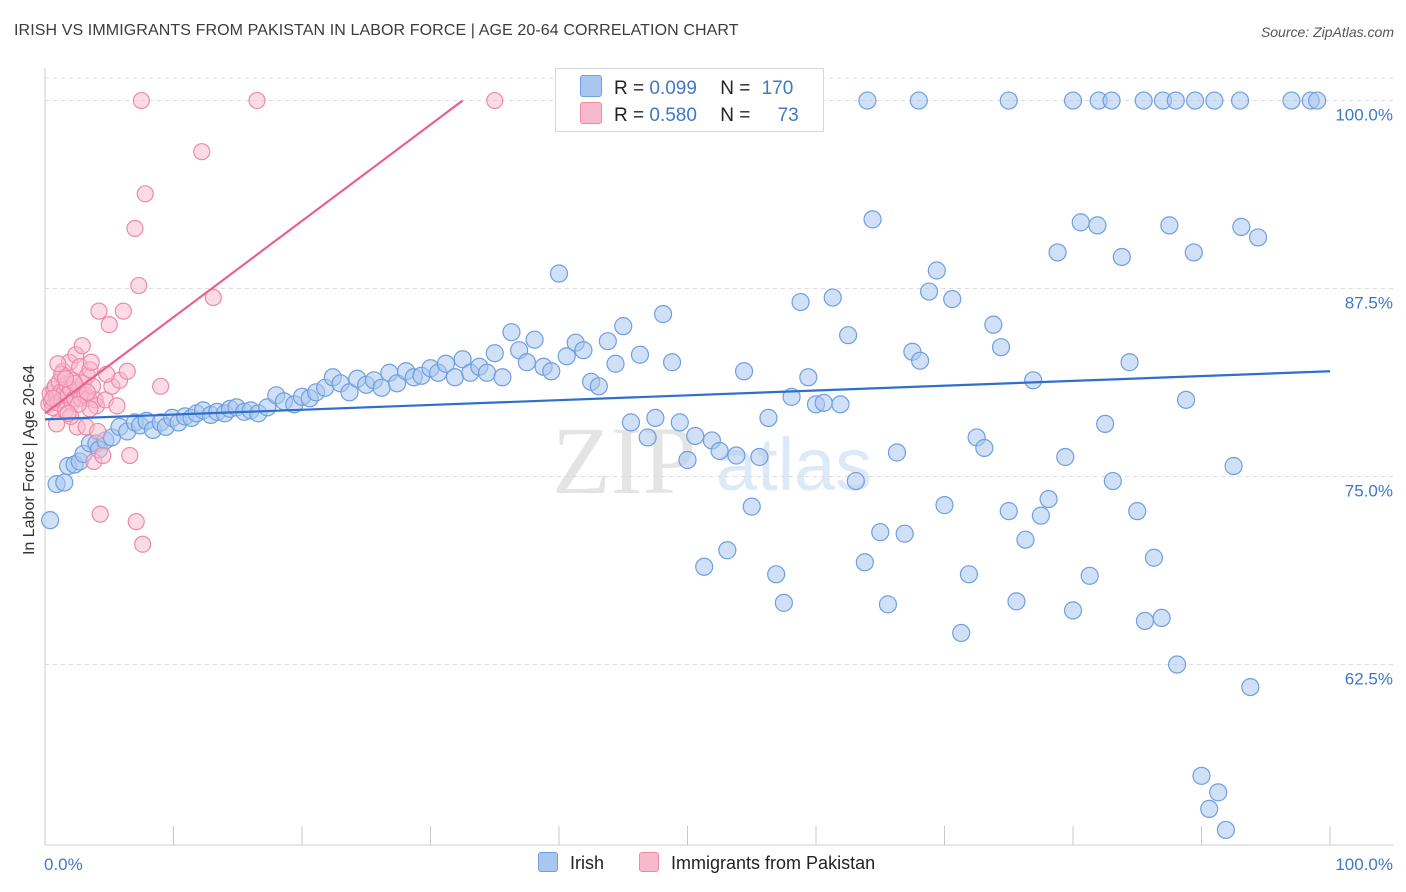 Image resolution: width=1406 pixels, height=892 pixels. Describe the element at coordinates (1369, 679) in the screenshot. I see `y-tick-label: 62.5%` at that location.